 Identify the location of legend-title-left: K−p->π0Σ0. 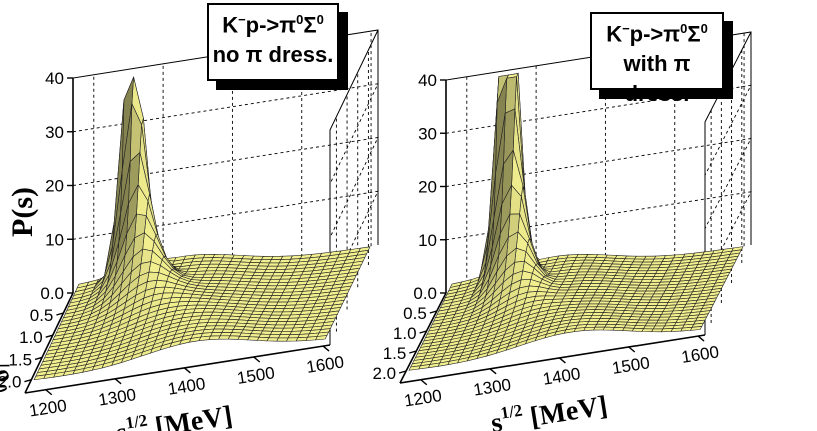
(273, 25).